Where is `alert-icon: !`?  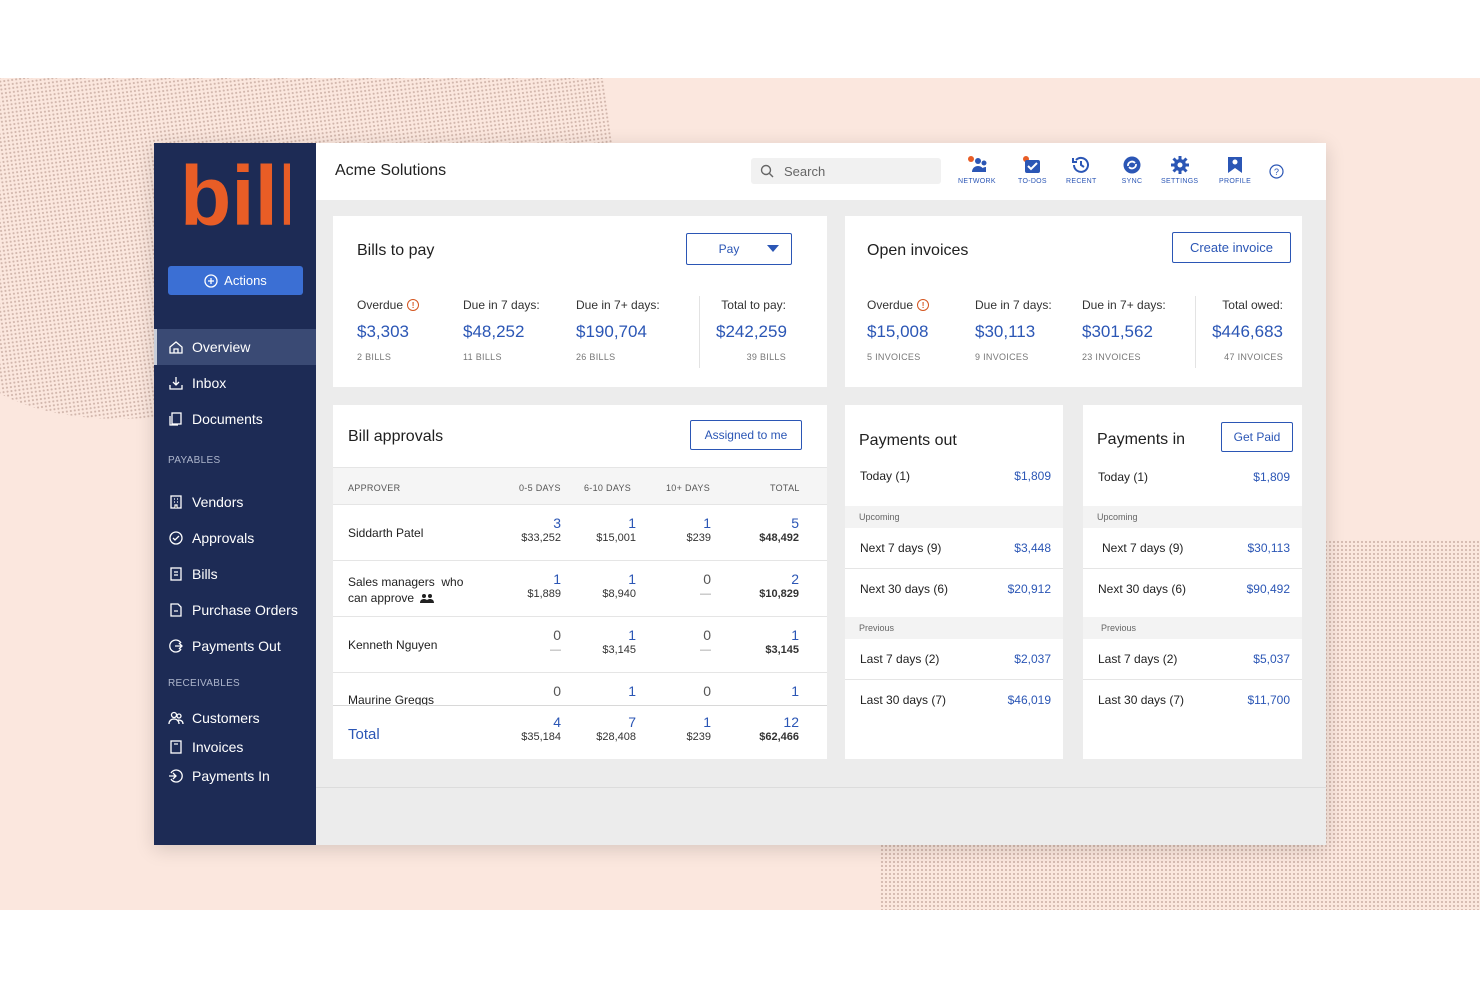
alert-icon: ! is located at coordinates (923, 305).